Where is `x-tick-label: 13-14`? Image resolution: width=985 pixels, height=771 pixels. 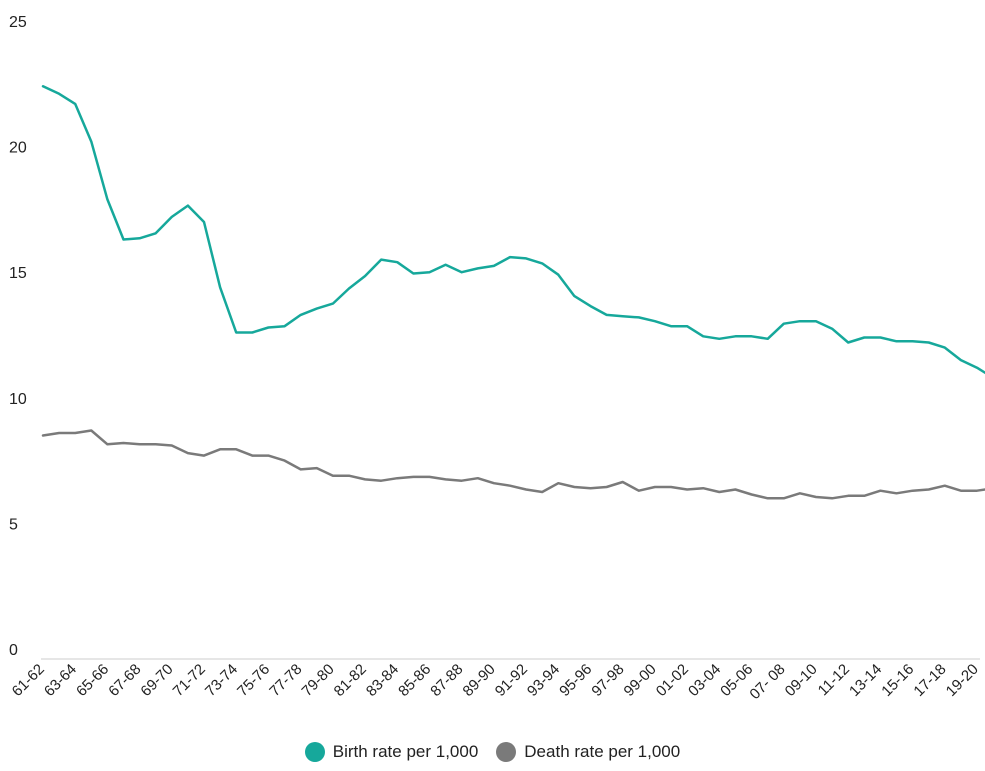
x-tick-label: 13-14 is located at coordinates (865, 680).